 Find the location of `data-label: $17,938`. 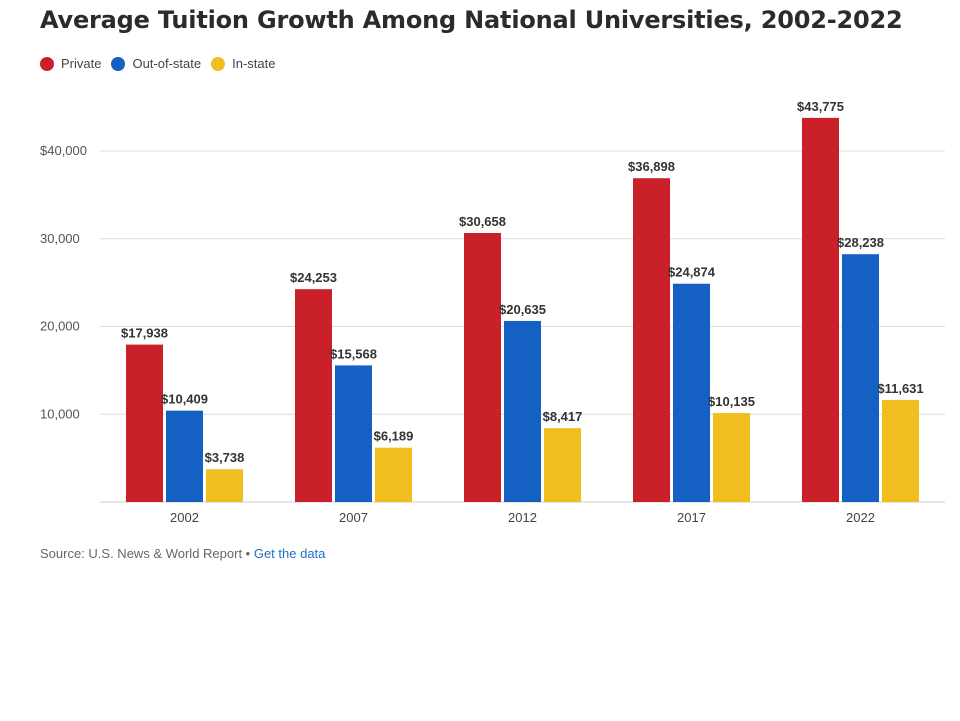

data-label: $17,938 is located at coordinates (144, 333).